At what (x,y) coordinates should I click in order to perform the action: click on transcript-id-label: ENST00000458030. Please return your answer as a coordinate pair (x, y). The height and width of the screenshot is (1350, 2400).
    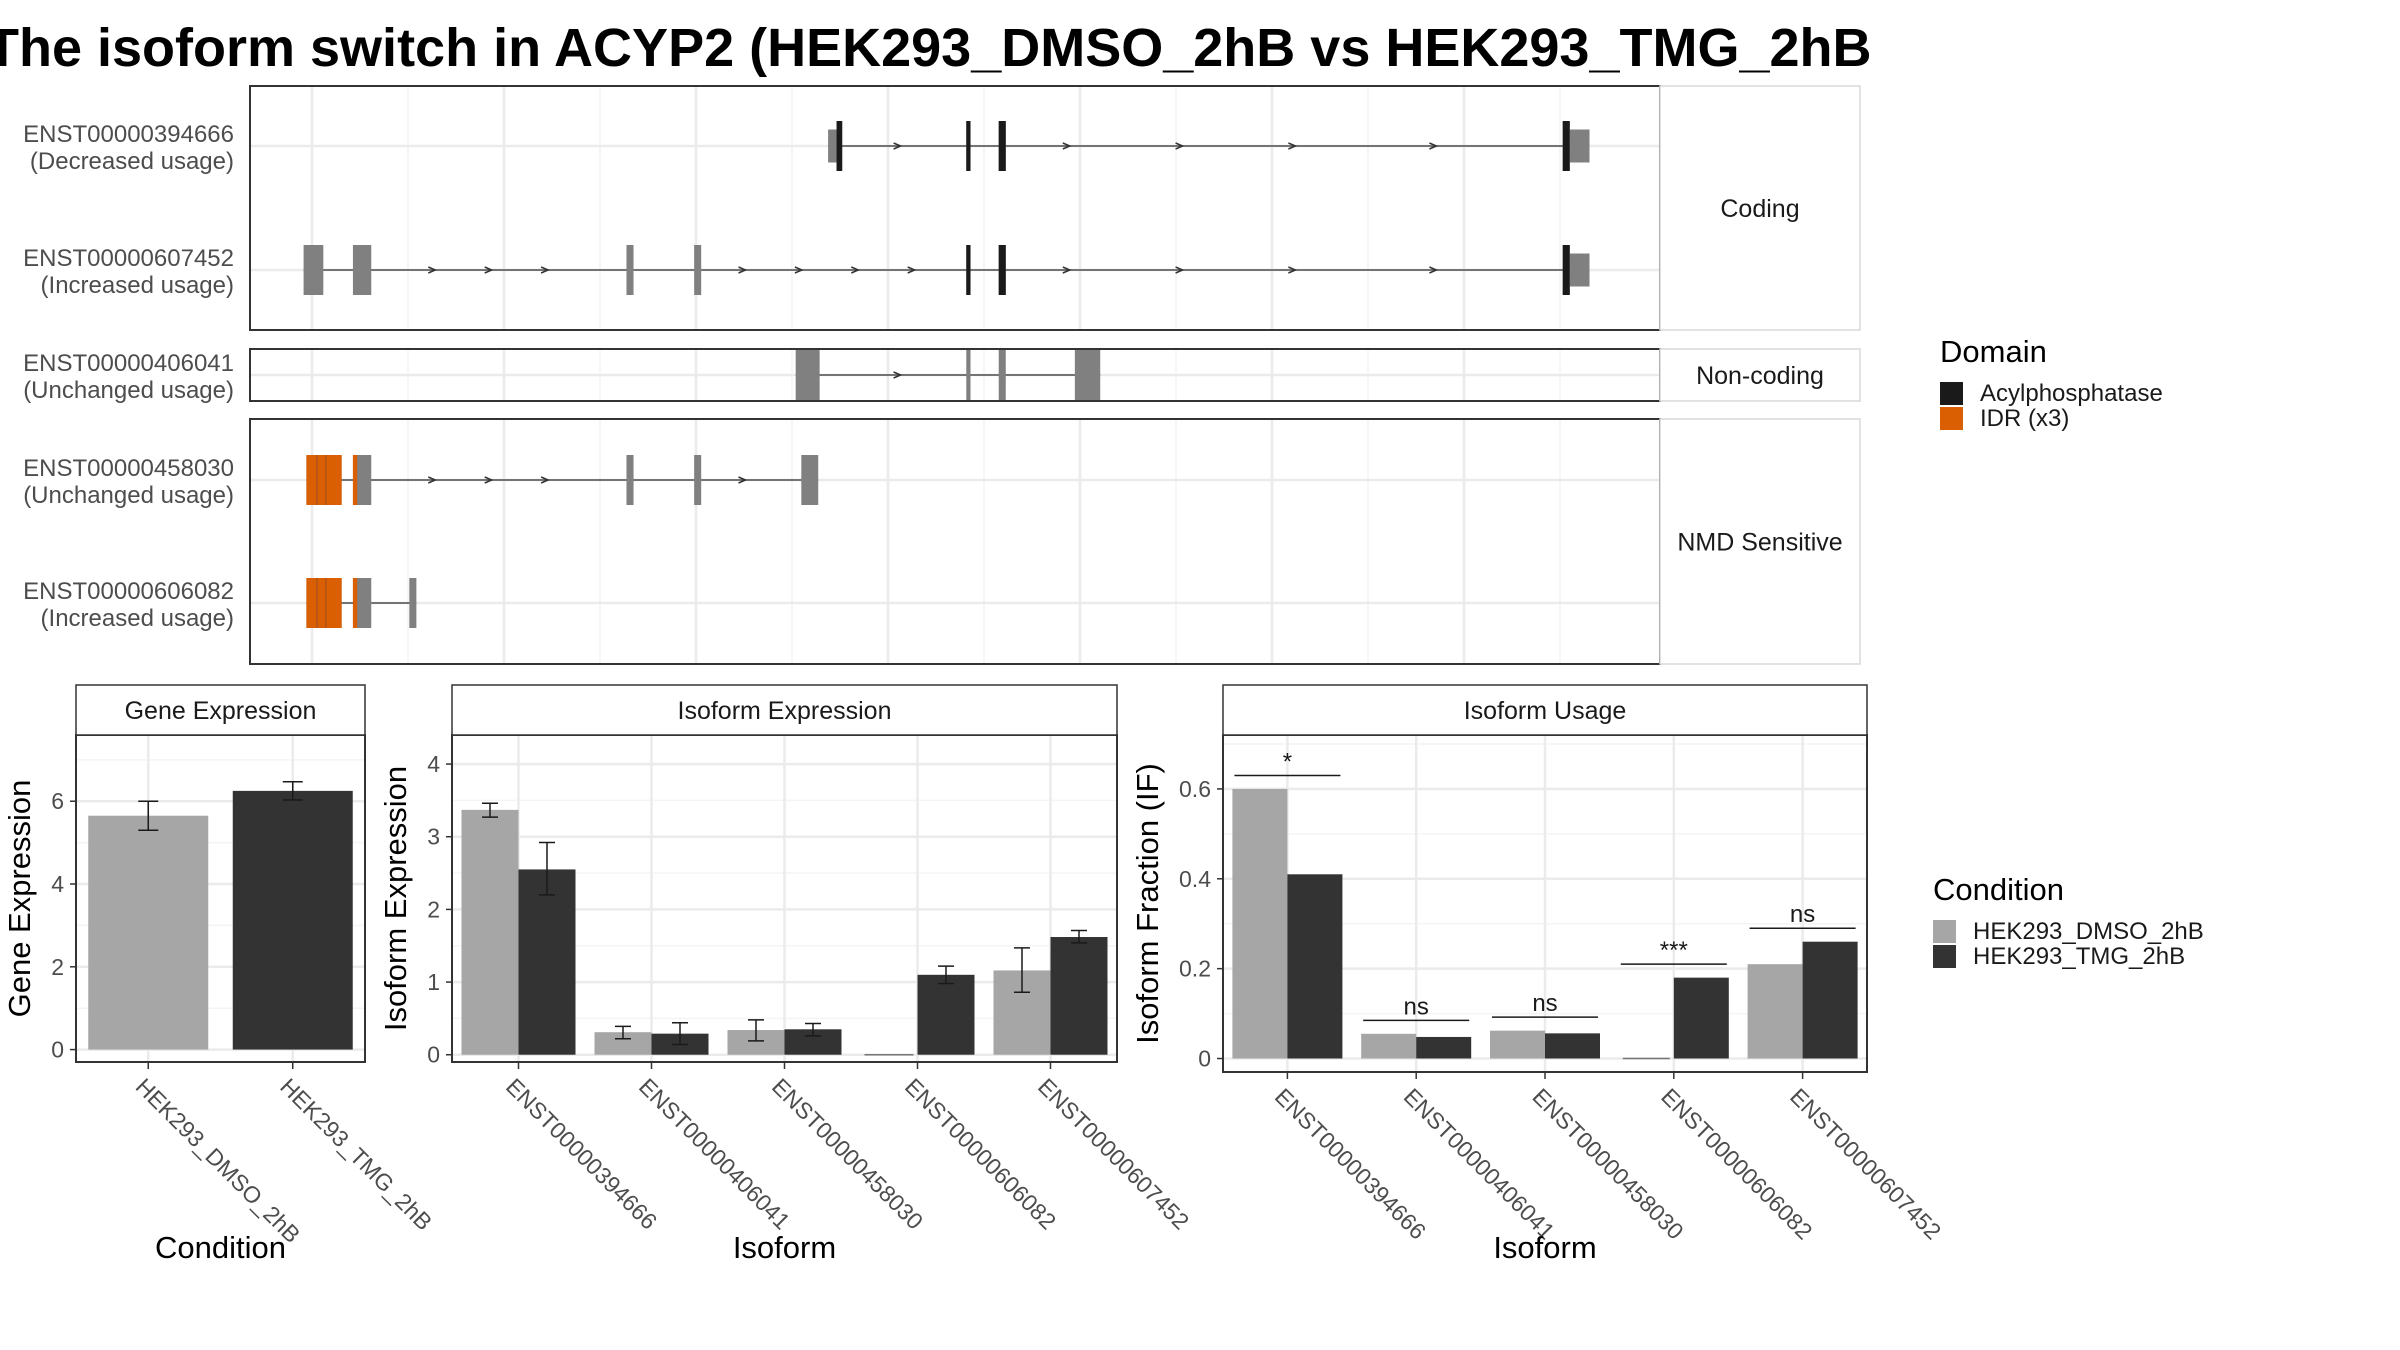
    Looking at the image, I should click on (128, 468).